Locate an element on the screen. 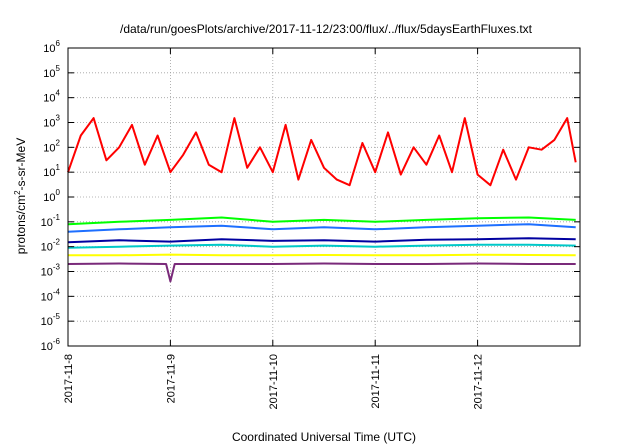 This screenshot has width=640, height=448. y-tick-exponent: -2 is located at coordinates (57, 242).